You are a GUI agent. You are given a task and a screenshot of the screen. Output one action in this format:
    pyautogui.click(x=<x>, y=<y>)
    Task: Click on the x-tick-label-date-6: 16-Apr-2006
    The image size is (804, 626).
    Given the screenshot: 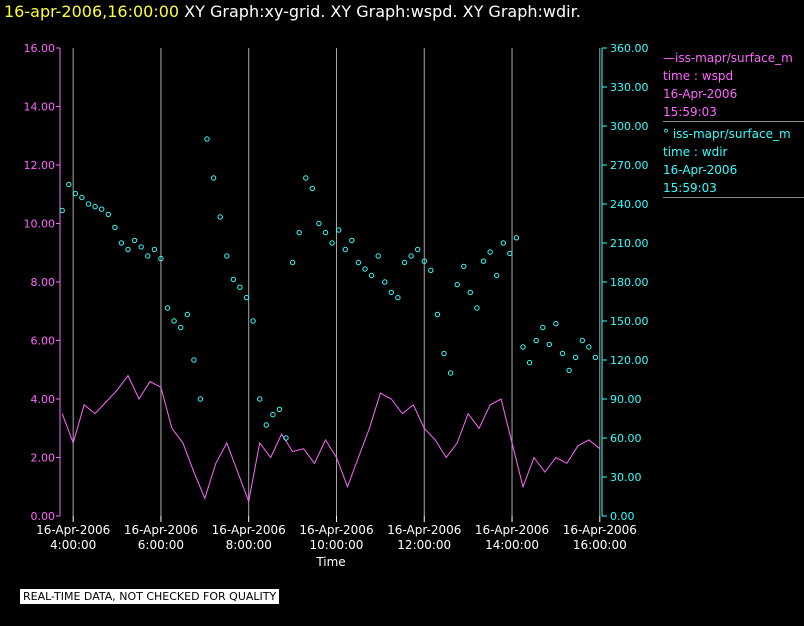 What is the action you would take?
    pyautogui.click(x=600, y=530)
    